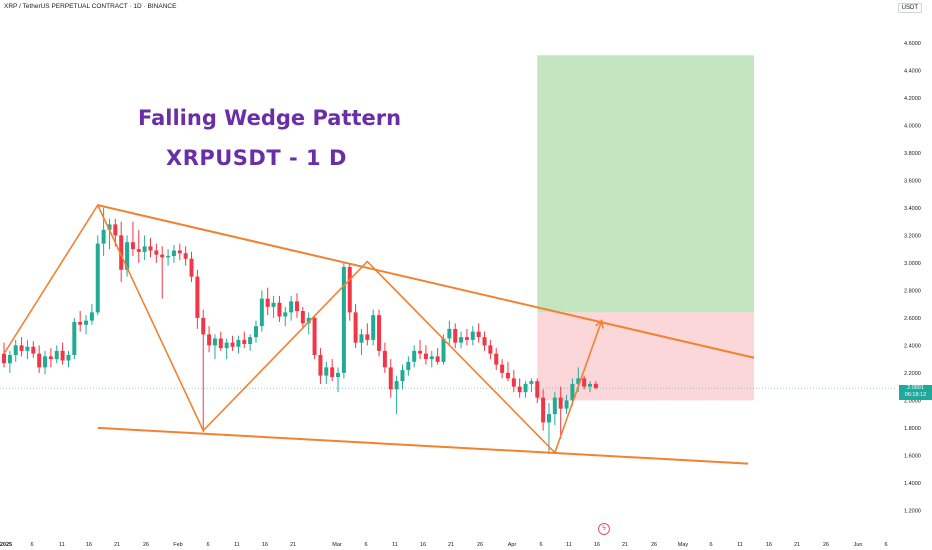  What do you see at coordinates (912, 154) in the screenshot?
I see `y-tick-label: 3.8000` at bounding box center [912, 154].